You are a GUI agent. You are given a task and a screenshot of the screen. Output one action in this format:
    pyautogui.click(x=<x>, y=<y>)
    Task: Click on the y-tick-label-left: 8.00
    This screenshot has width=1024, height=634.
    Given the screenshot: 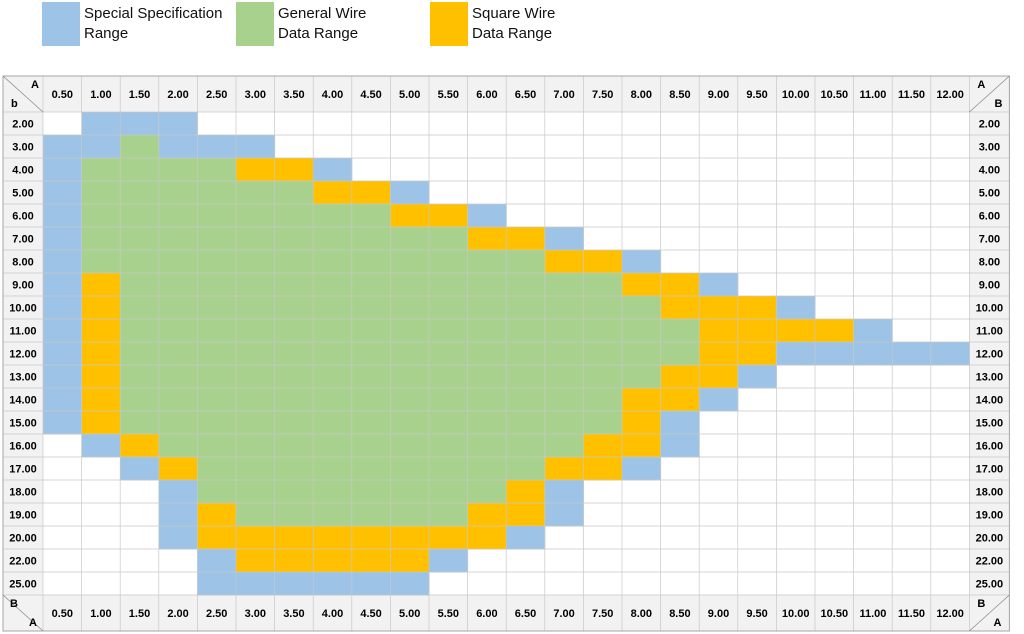 What is the action you would take?
    pyautogui.click(x=22, y=263)
    